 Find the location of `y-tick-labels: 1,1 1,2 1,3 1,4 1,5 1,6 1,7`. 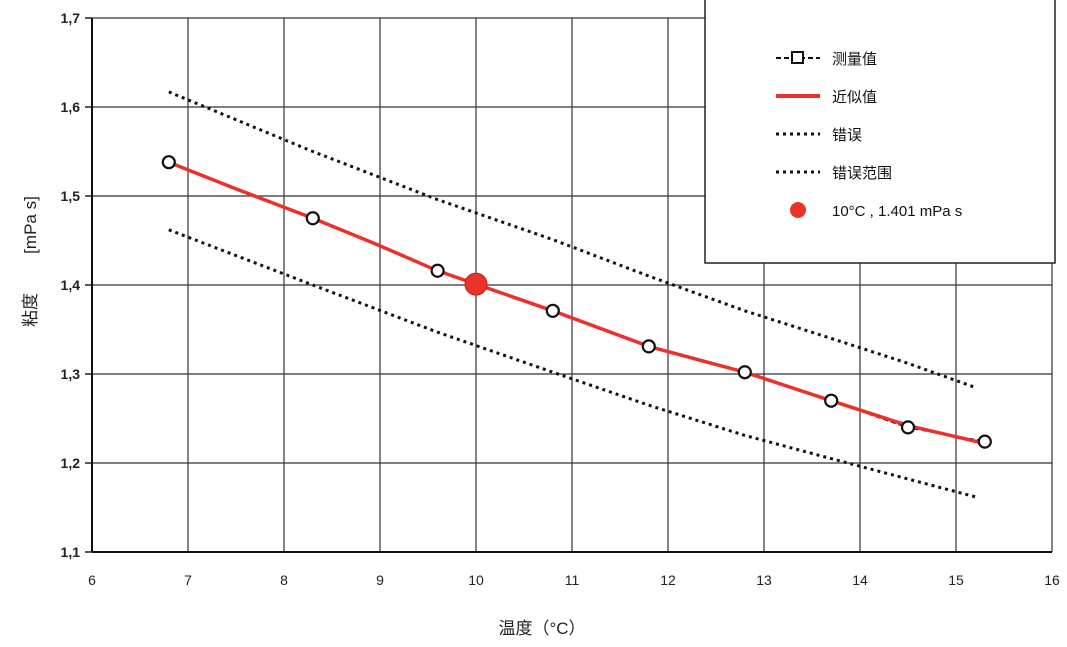

y-tick-labels: 1,1 1,2 1,3 1,4 1,5 1,6 1,7 is located at coordinates (71, 285).